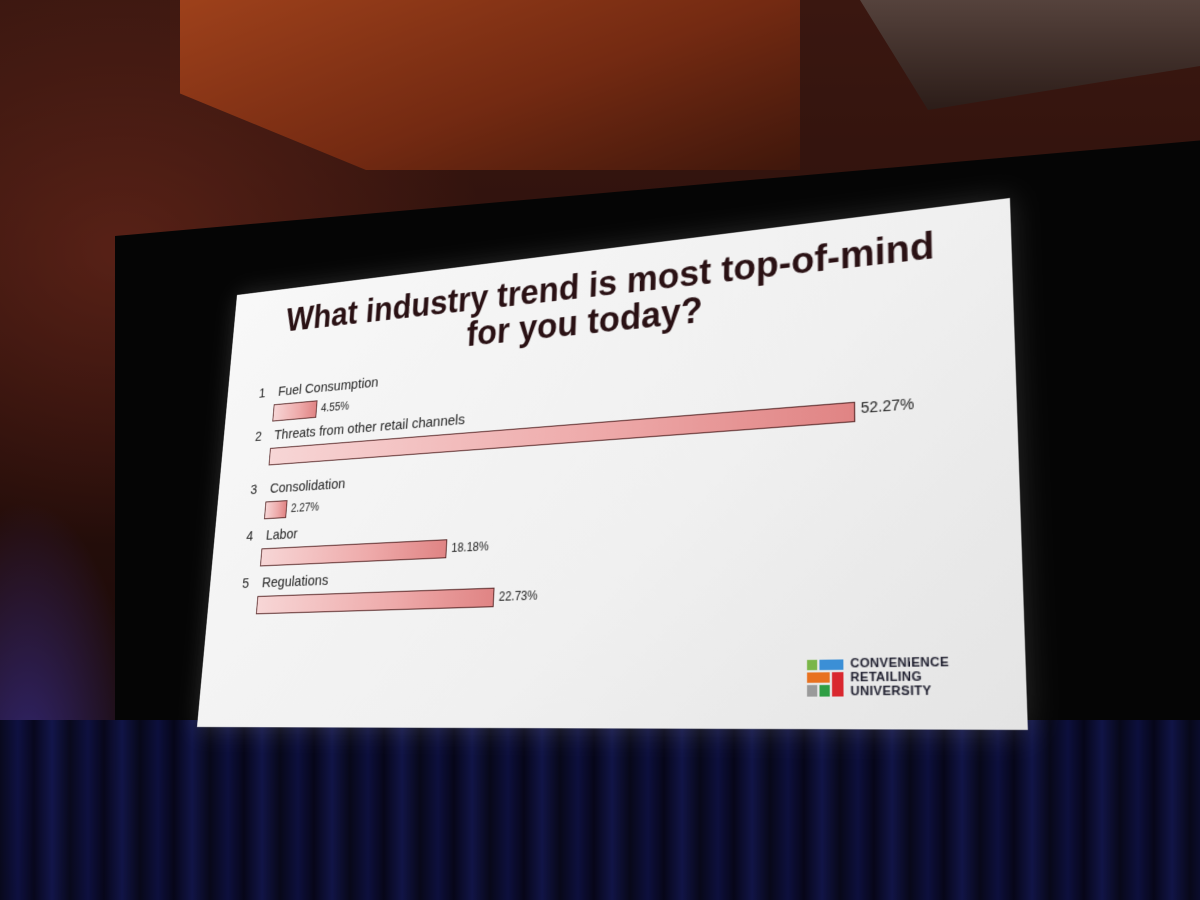  I want to click on poll-row-label: 4 Labor, so click(272, 535).